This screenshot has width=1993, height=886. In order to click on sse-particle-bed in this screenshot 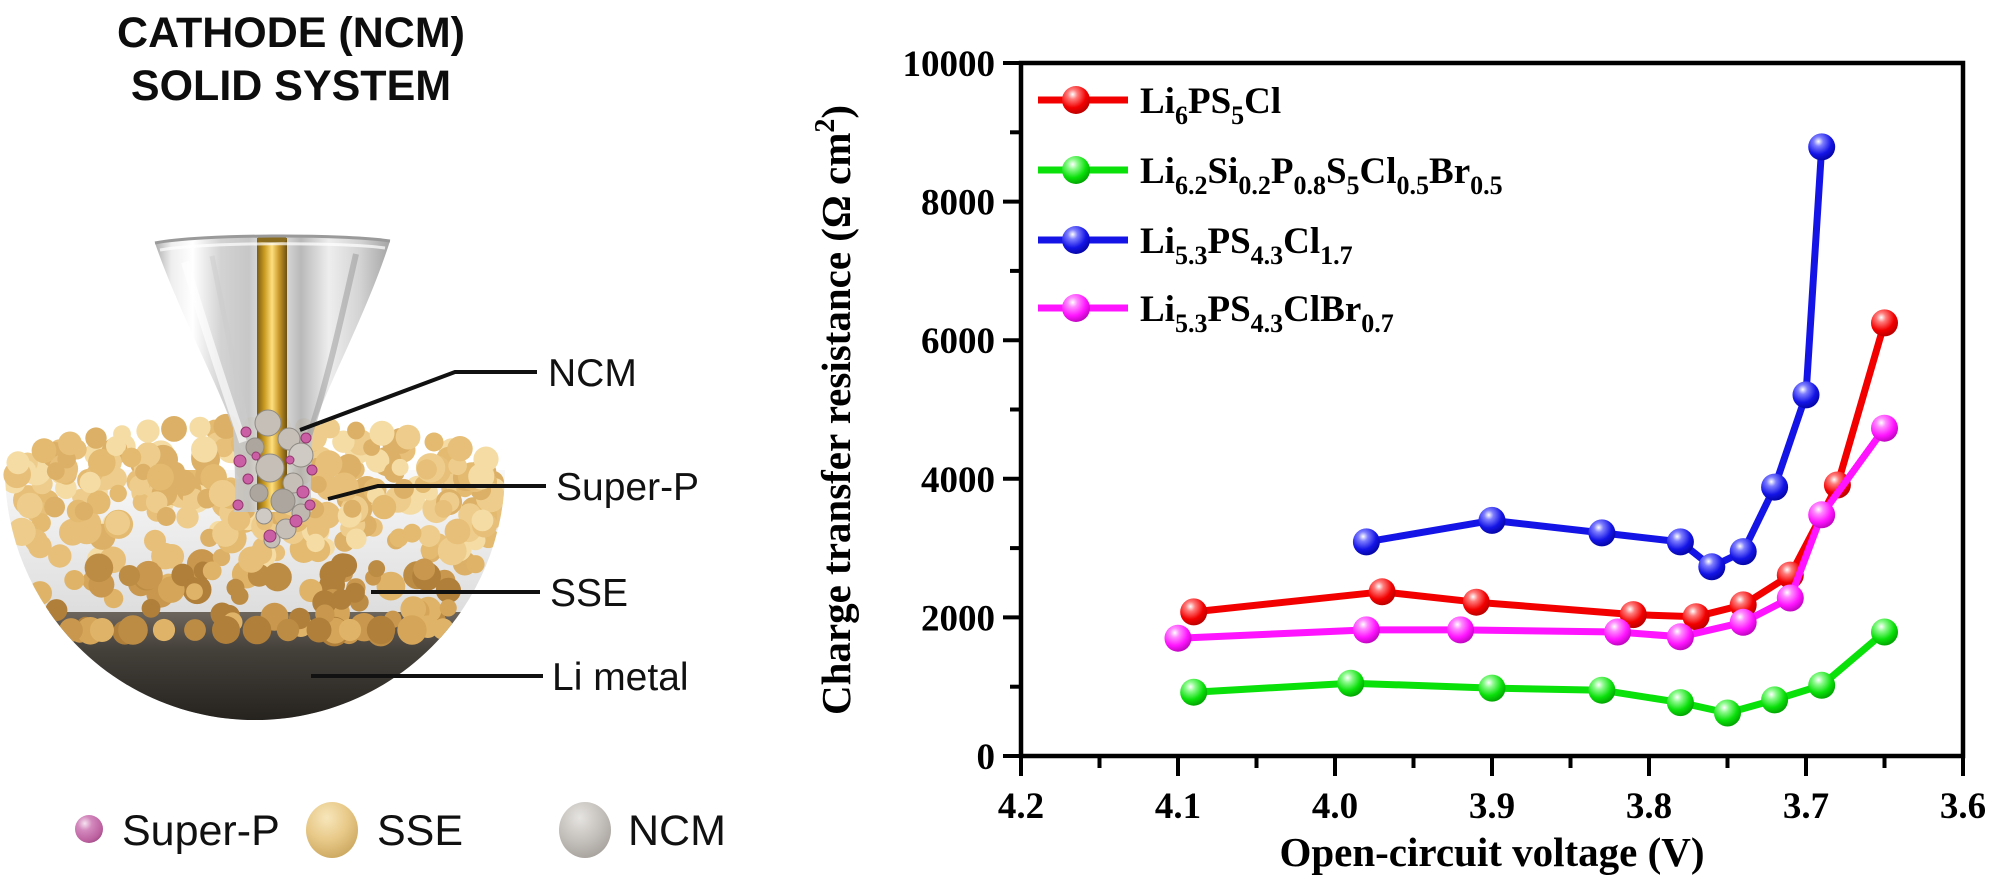, I will do `click(254, 530)`.